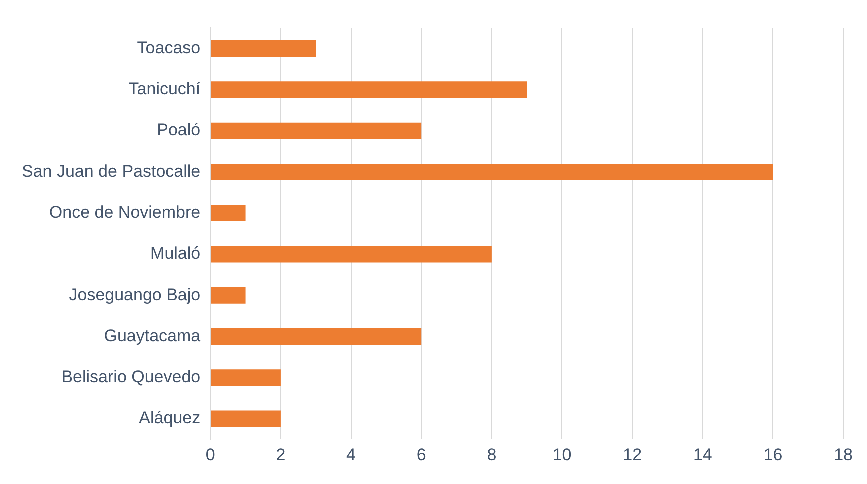 This screenshot has height=484, width=867. I want to click on y-tick-label: Mulaló, so click(175, 254).